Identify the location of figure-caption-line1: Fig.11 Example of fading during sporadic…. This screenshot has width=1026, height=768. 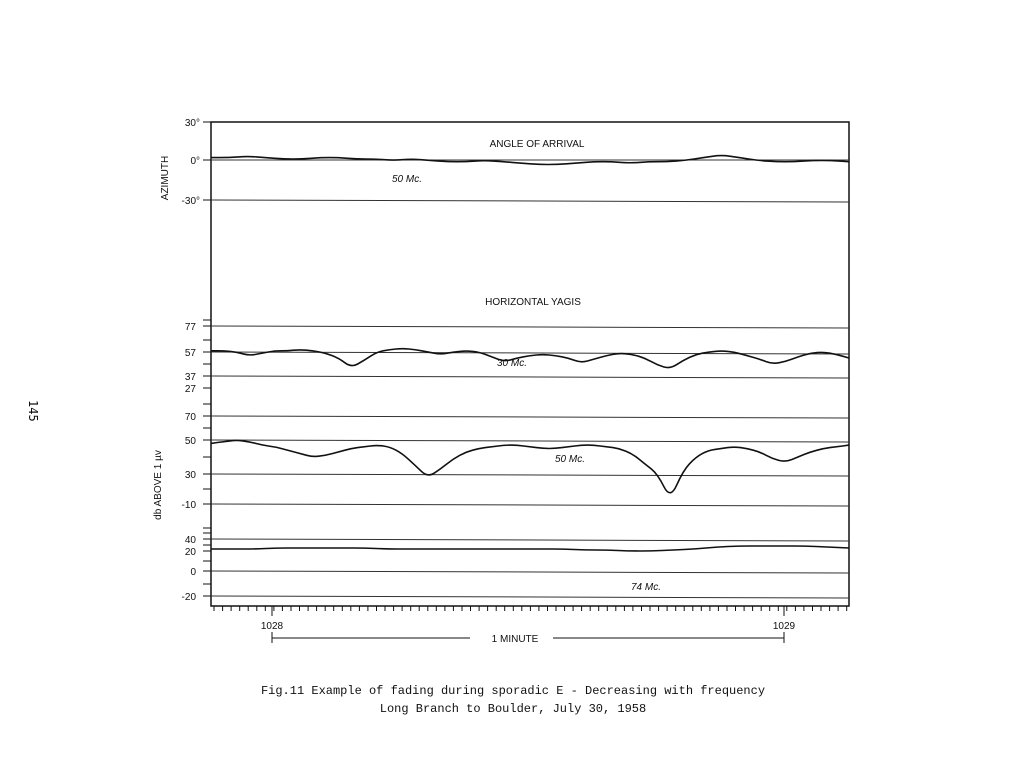
(513, 691).